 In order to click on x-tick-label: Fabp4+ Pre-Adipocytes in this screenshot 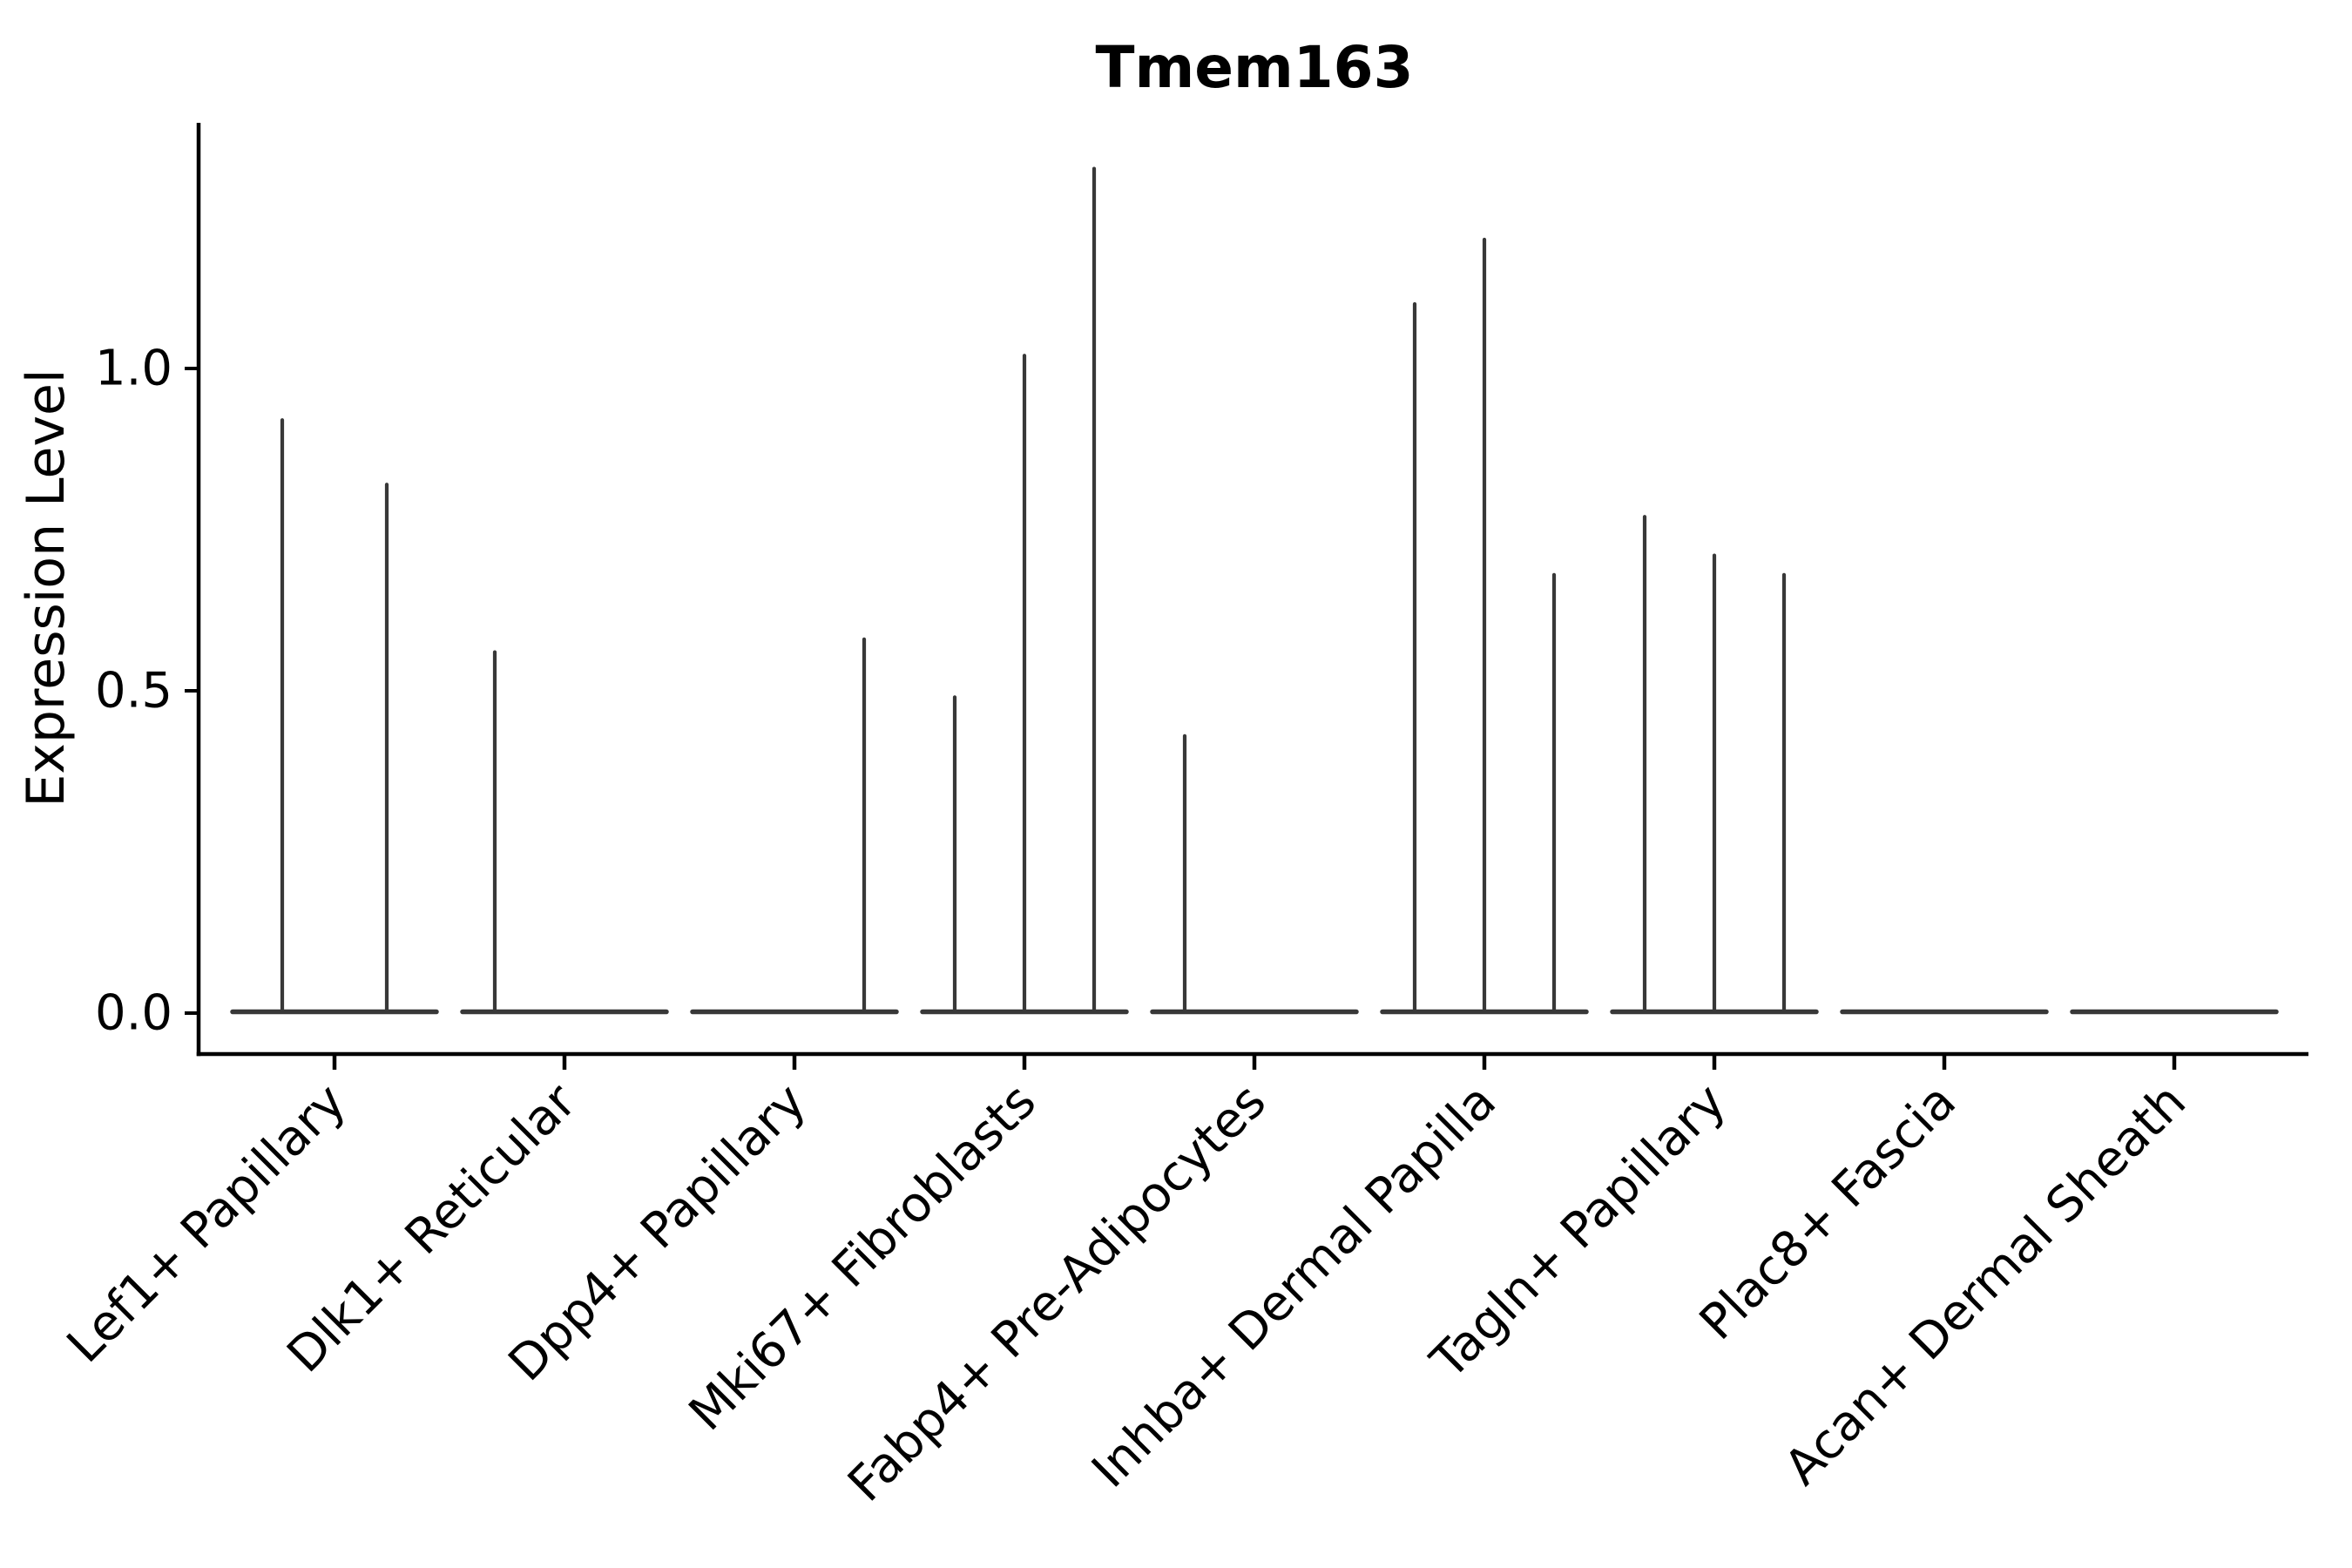, I will do `click(1057, 1293)`.